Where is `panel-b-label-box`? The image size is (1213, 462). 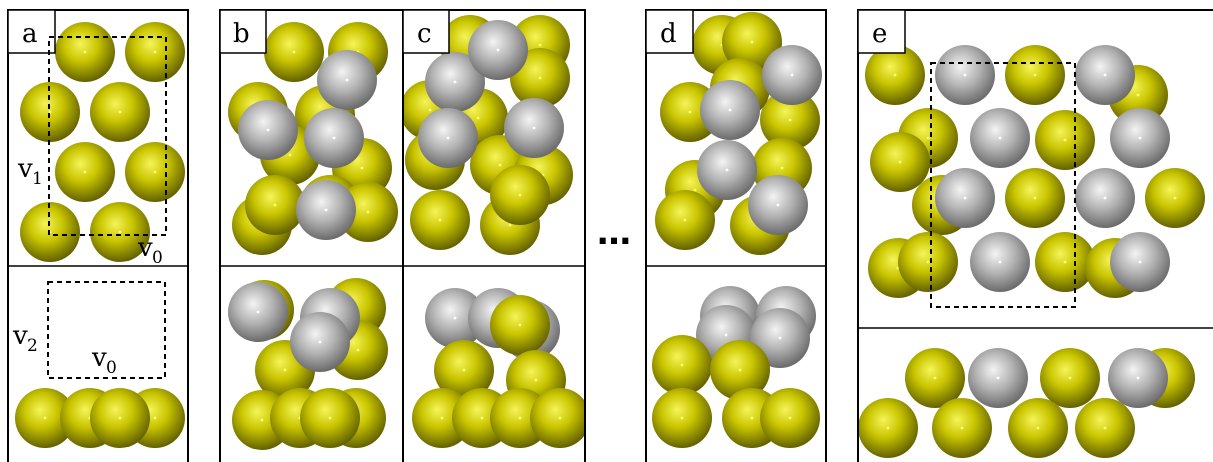
panel-b-label-box is located at coordinates (243, 31).